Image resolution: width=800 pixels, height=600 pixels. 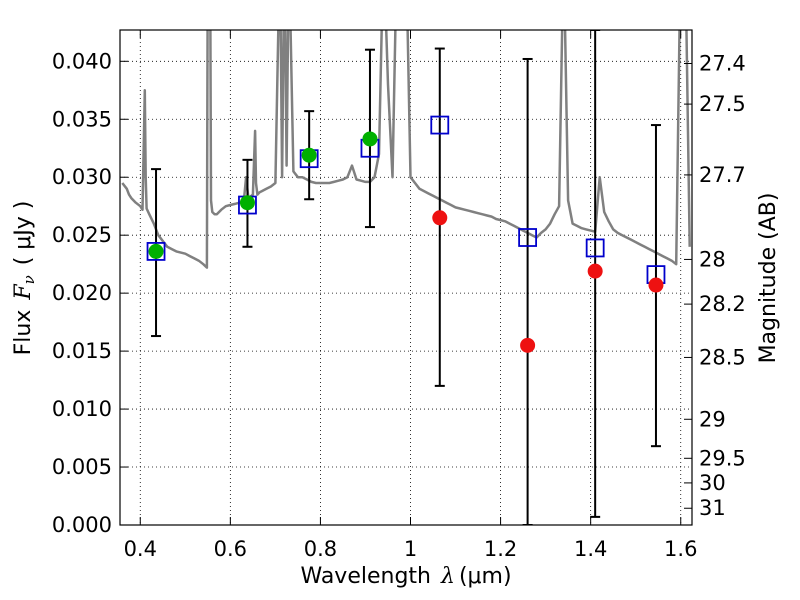 What do you see at coordinates (500, 549) in the screenshot?
I see `x-tick-label: 1.2` at bounding box center [500, 549].